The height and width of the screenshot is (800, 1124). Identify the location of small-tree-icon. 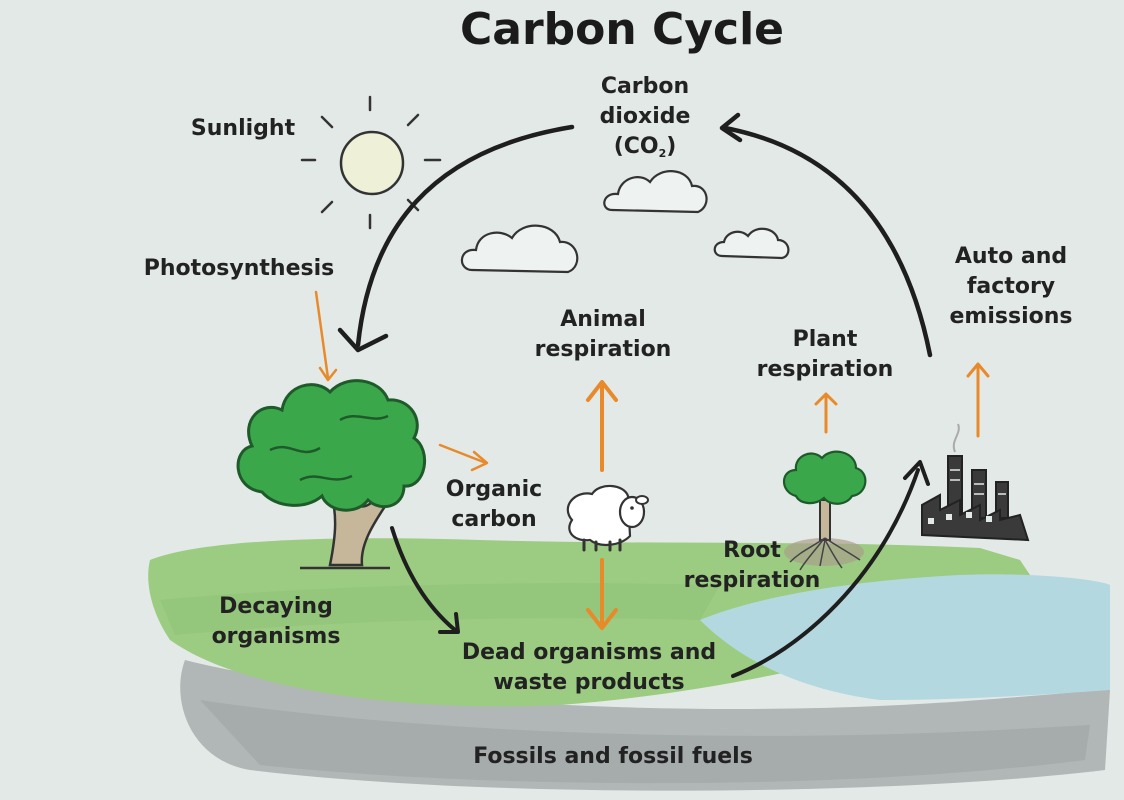
(824, 510).